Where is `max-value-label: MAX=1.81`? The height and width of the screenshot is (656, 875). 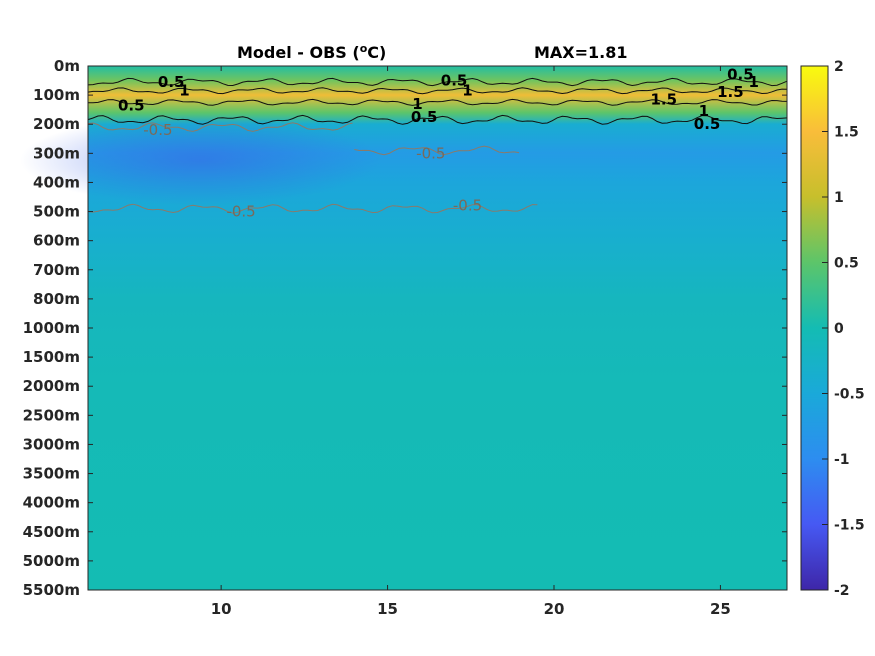 max-value-label: MAX=1.81 is located at coordinates (581, 52).